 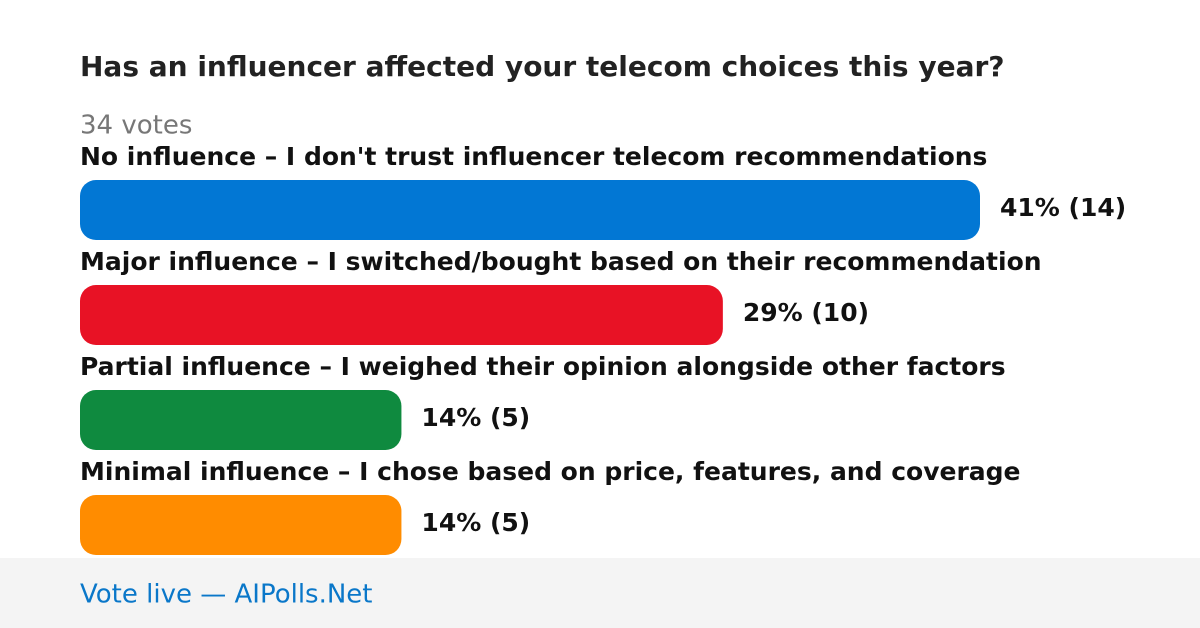 What do you see at coordinates (136, 126) in the screenshot?
I see `vote-count: 34 votes` at bounding box center [136, 126].